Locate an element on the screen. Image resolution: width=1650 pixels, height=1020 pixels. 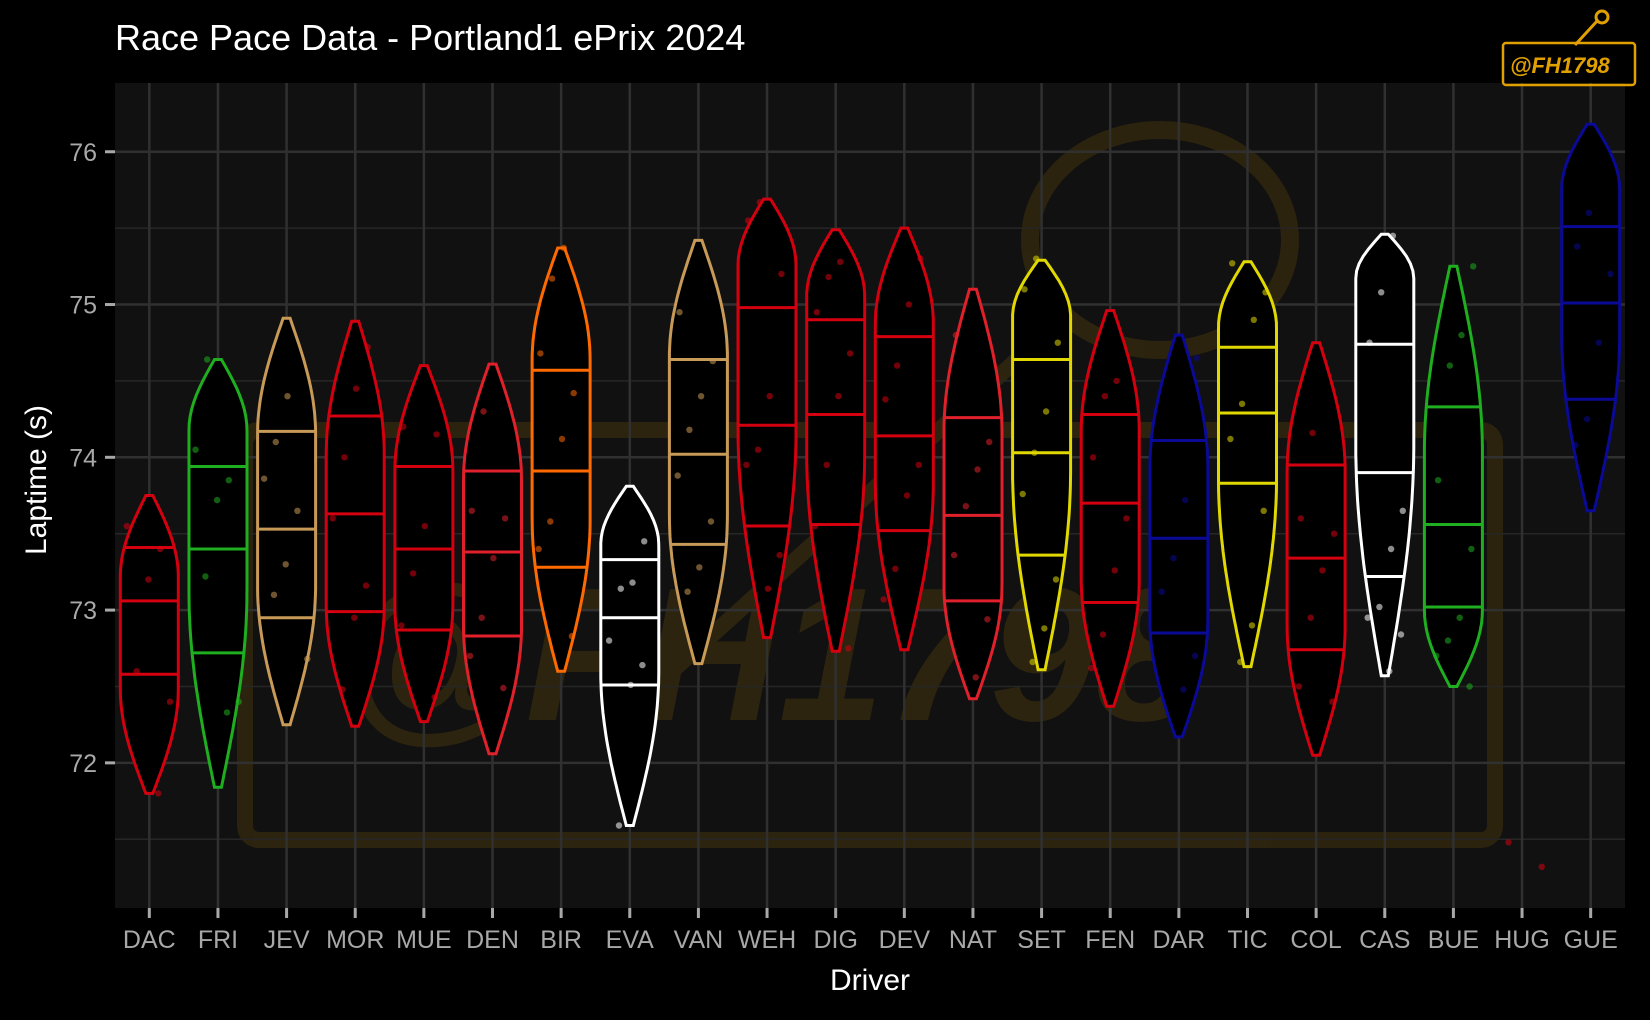
x-tick-label-dar: DAR is located at coordinates (1178, 940).